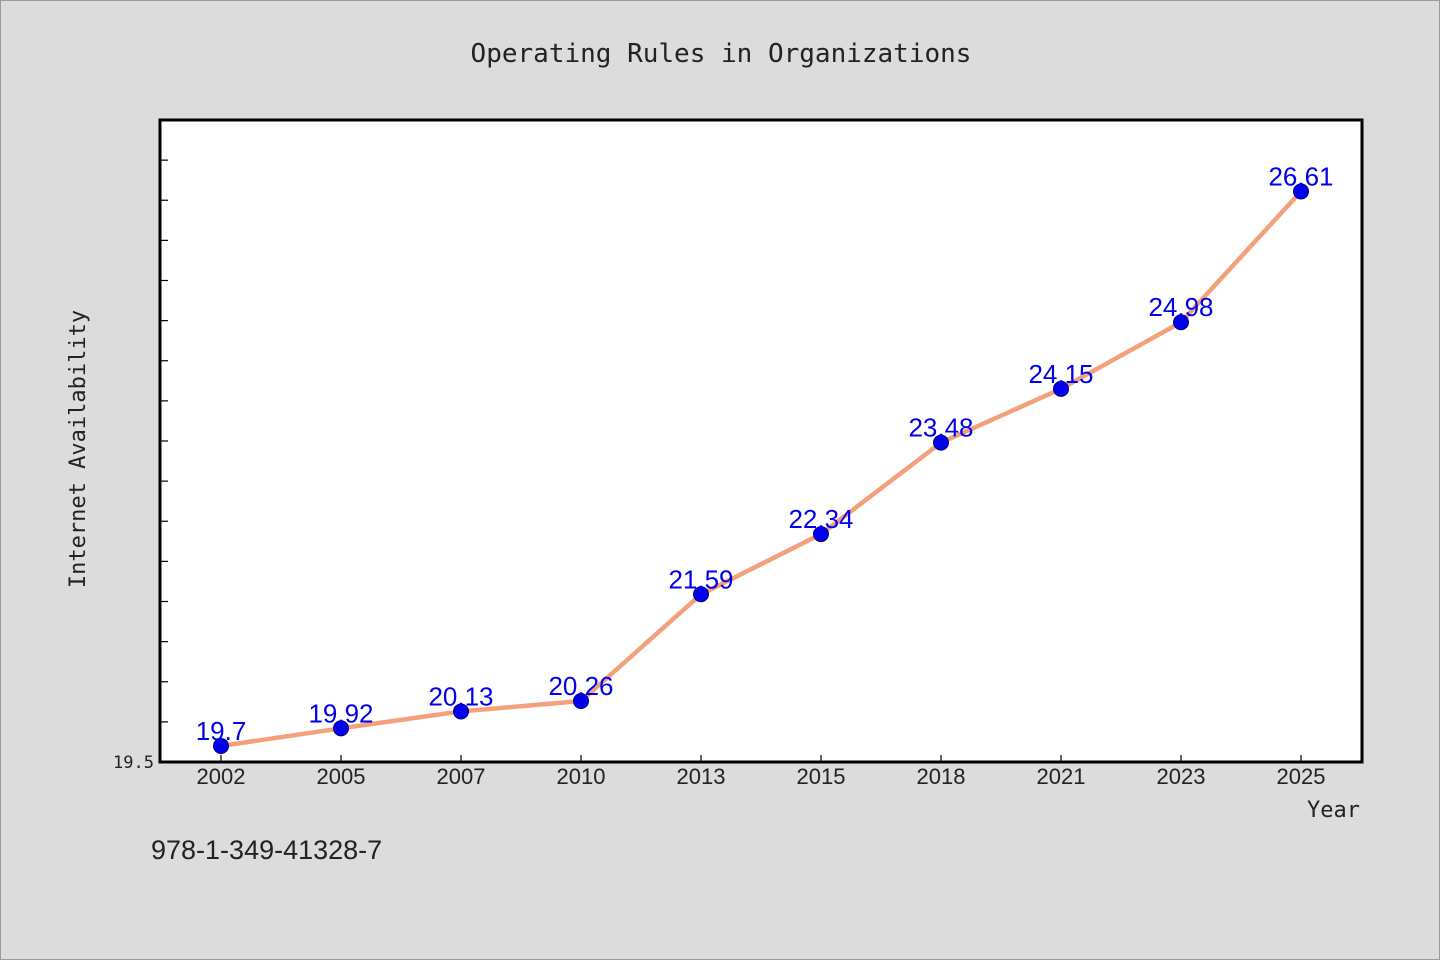 This screenshot has height=960, width=1440. Describe the element at coordinates (1060, 374) in the screenshot. I see `data-label: 24.15` at that location.